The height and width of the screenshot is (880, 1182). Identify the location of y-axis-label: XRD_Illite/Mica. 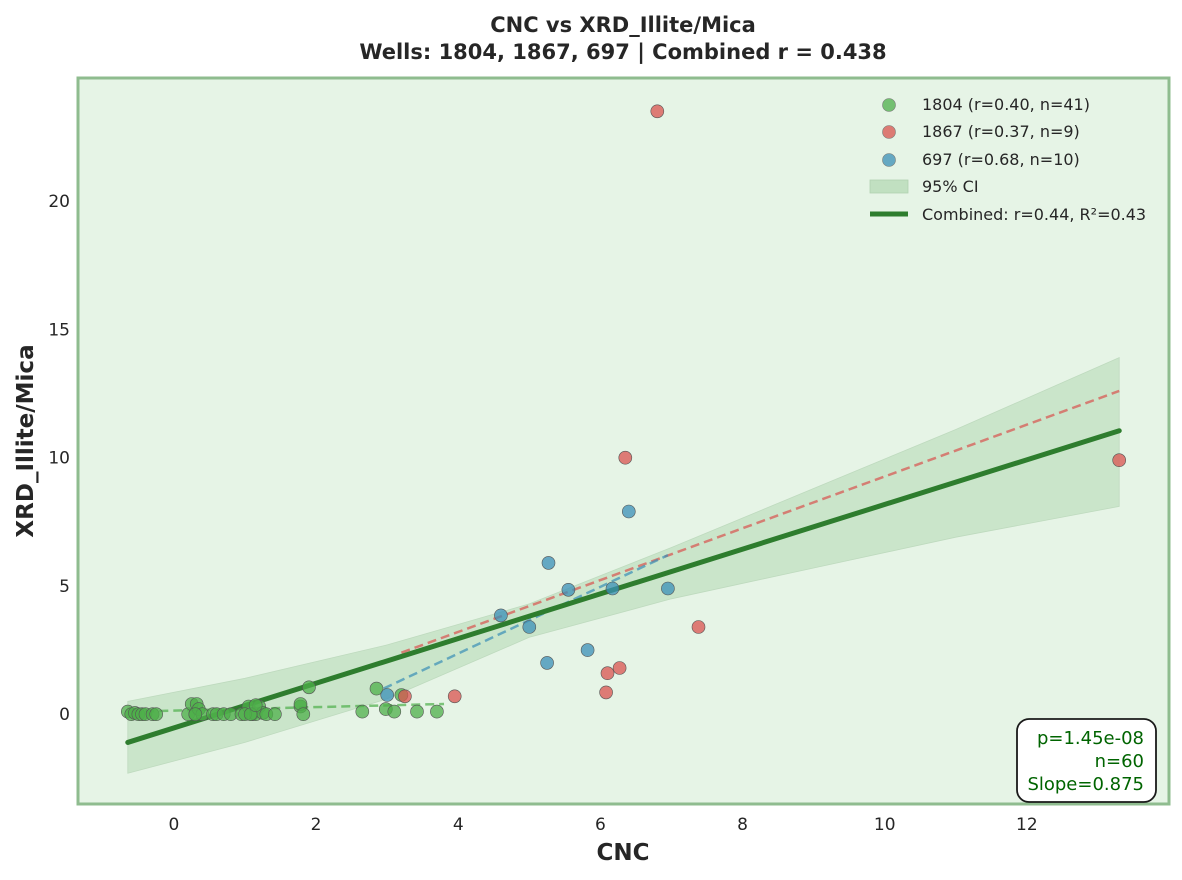
(26, 440).